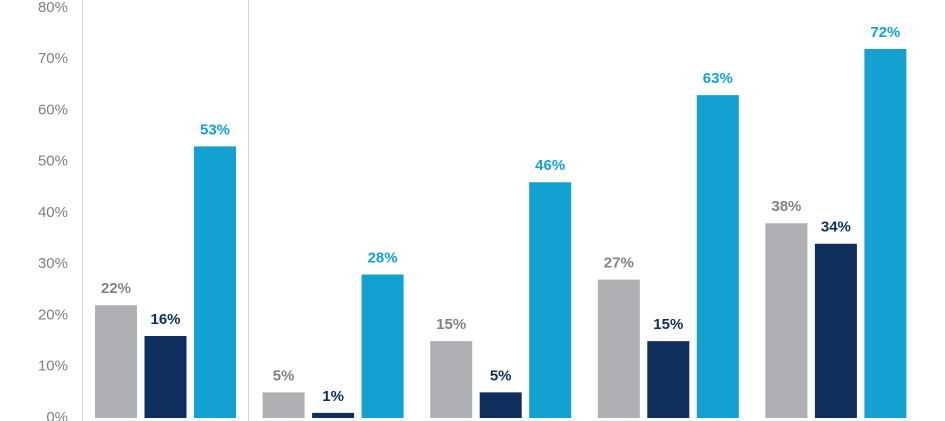 The width and height of the screenshot is (945, 421). Describe the element at coordinates (619, 263) in the screenshot. I see `value-label: 27%` at that location.